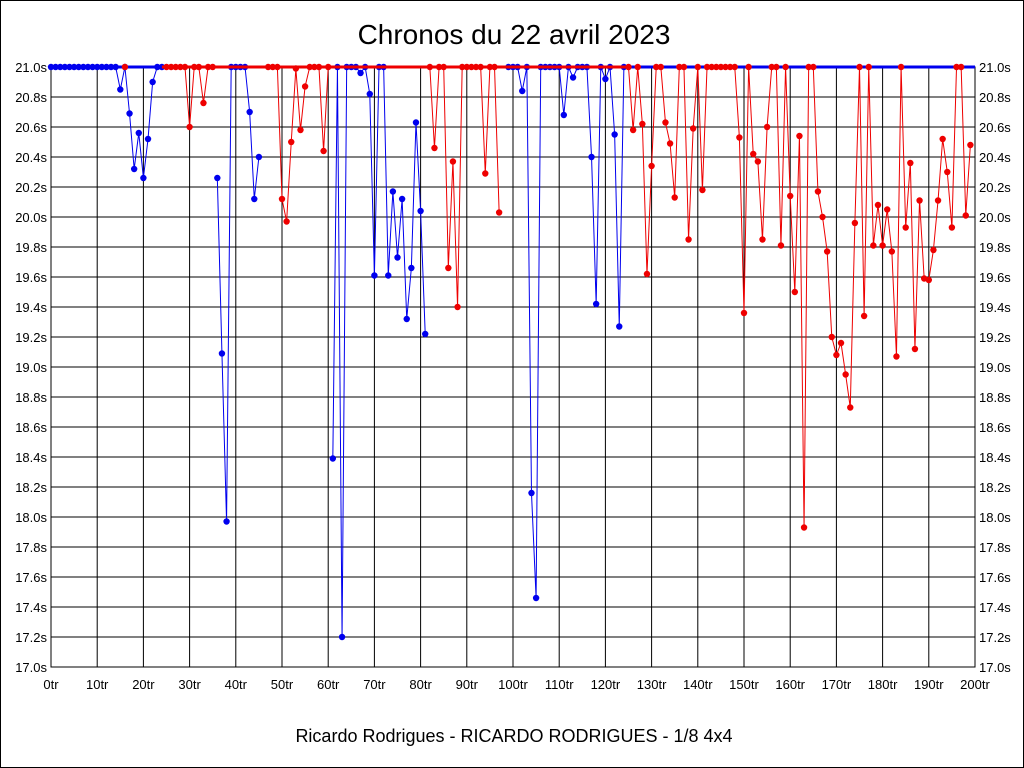 The height and width of the screenshot is (768, 1024). What do you see at coordinates (31, 67) in the screenshot?
I see `y-tick-label-left: 21.0s` at bounding box center [31, 67].